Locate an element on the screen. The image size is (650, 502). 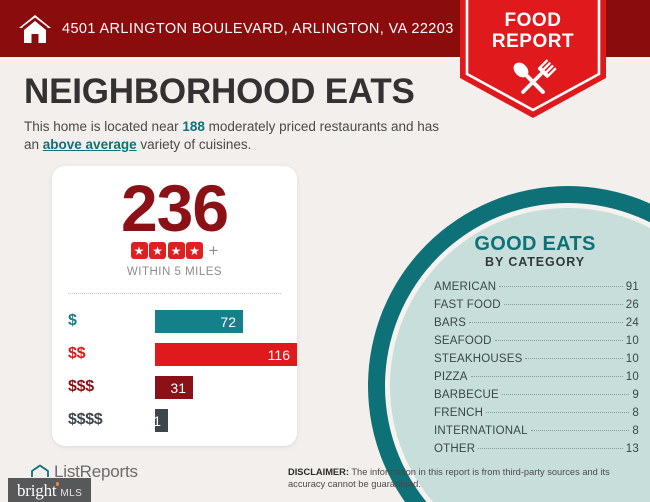
category-name: FAST FOOD is located at coordinates (467, 305).